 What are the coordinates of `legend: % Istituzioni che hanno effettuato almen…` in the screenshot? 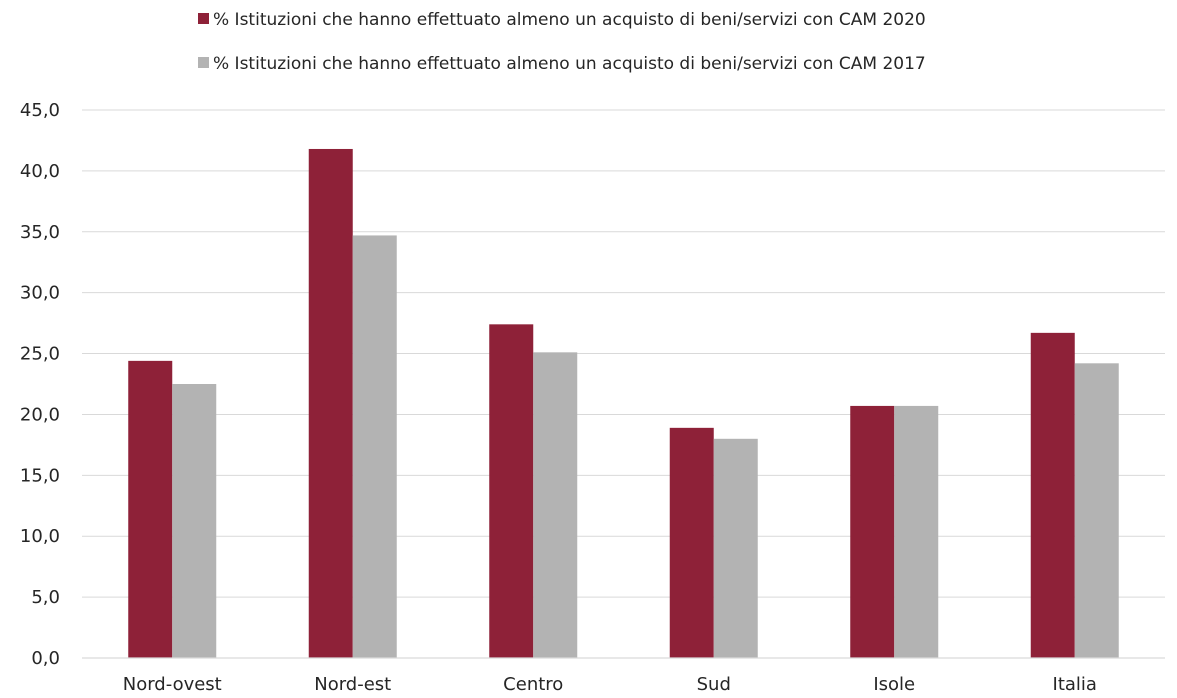 It's located at (562, 42).